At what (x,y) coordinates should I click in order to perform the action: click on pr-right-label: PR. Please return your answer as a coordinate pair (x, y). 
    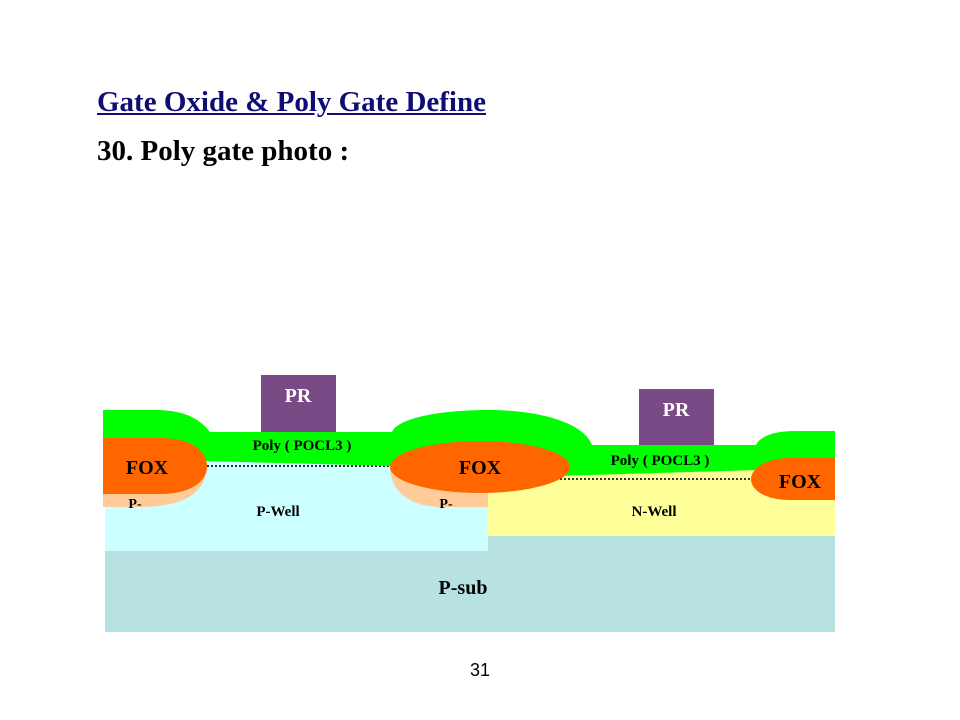
    Looking at the image, I should click on (676, 410).